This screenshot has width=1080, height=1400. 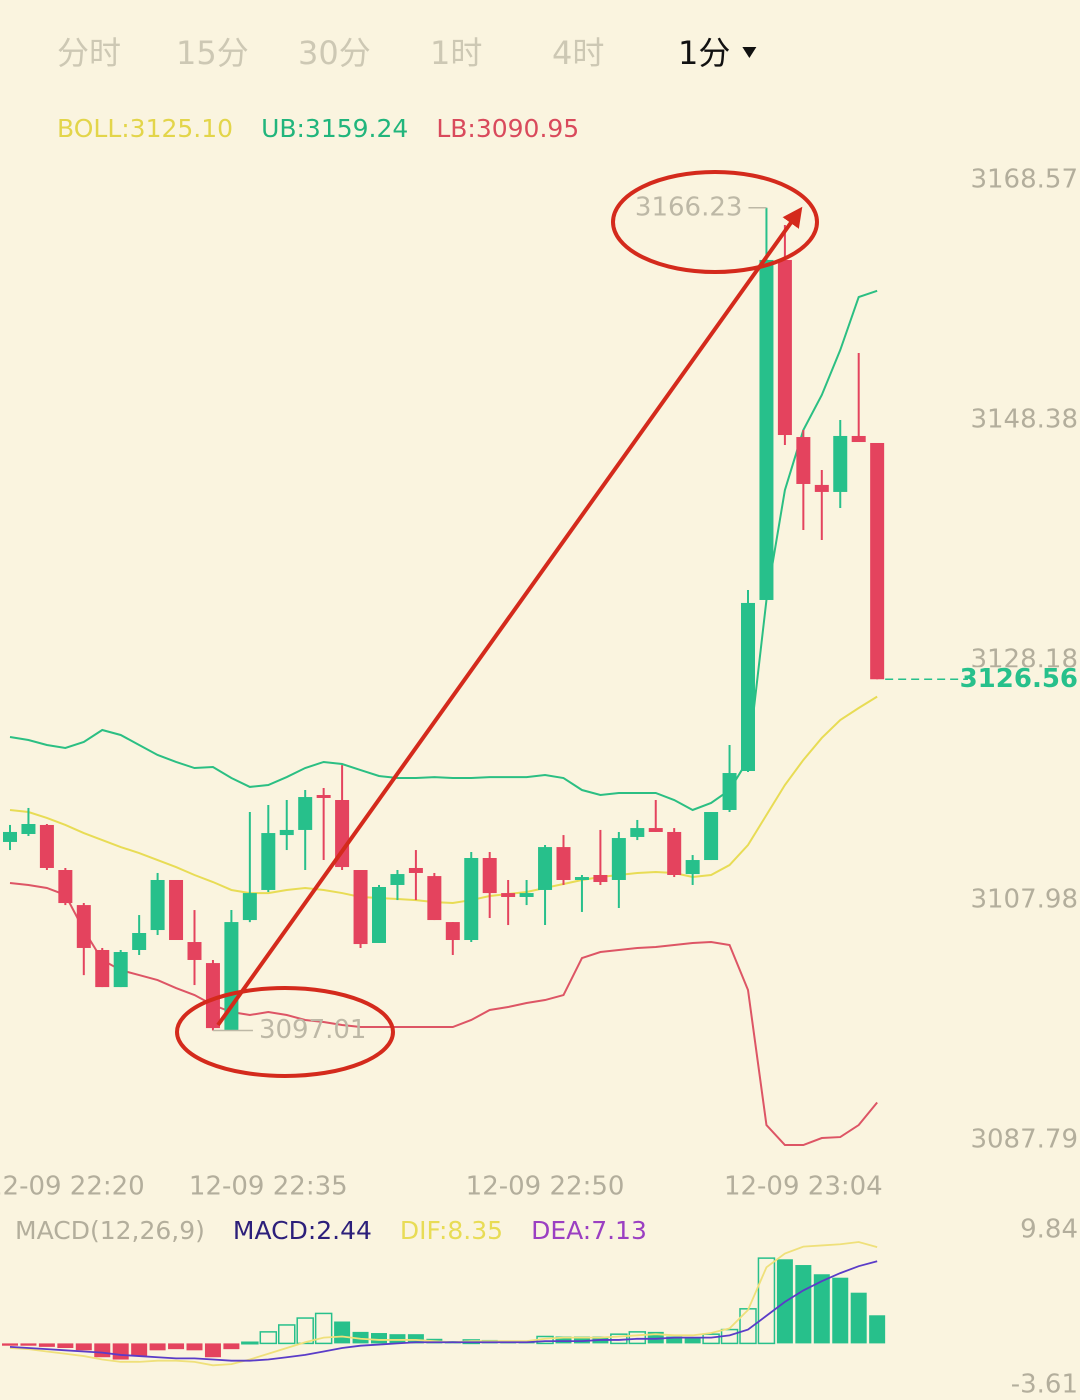 I want to click on last-price-label: 3126.56, so click(x=1019, y=679).